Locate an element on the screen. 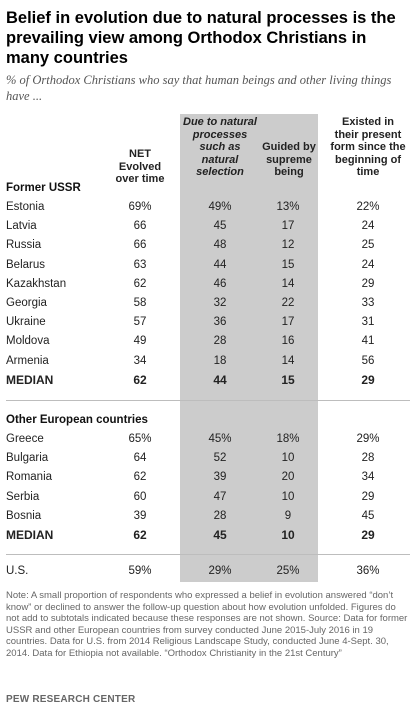  table-row: Ukraine 57 36 17 31 is located at coordinates (208, 322).